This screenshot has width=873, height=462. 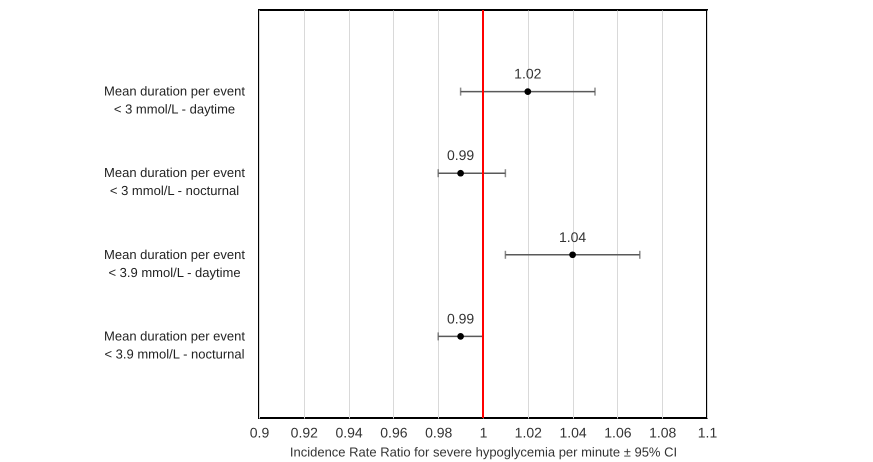 I want to click on x-tick-label: 1, so click(x=484, y=432).